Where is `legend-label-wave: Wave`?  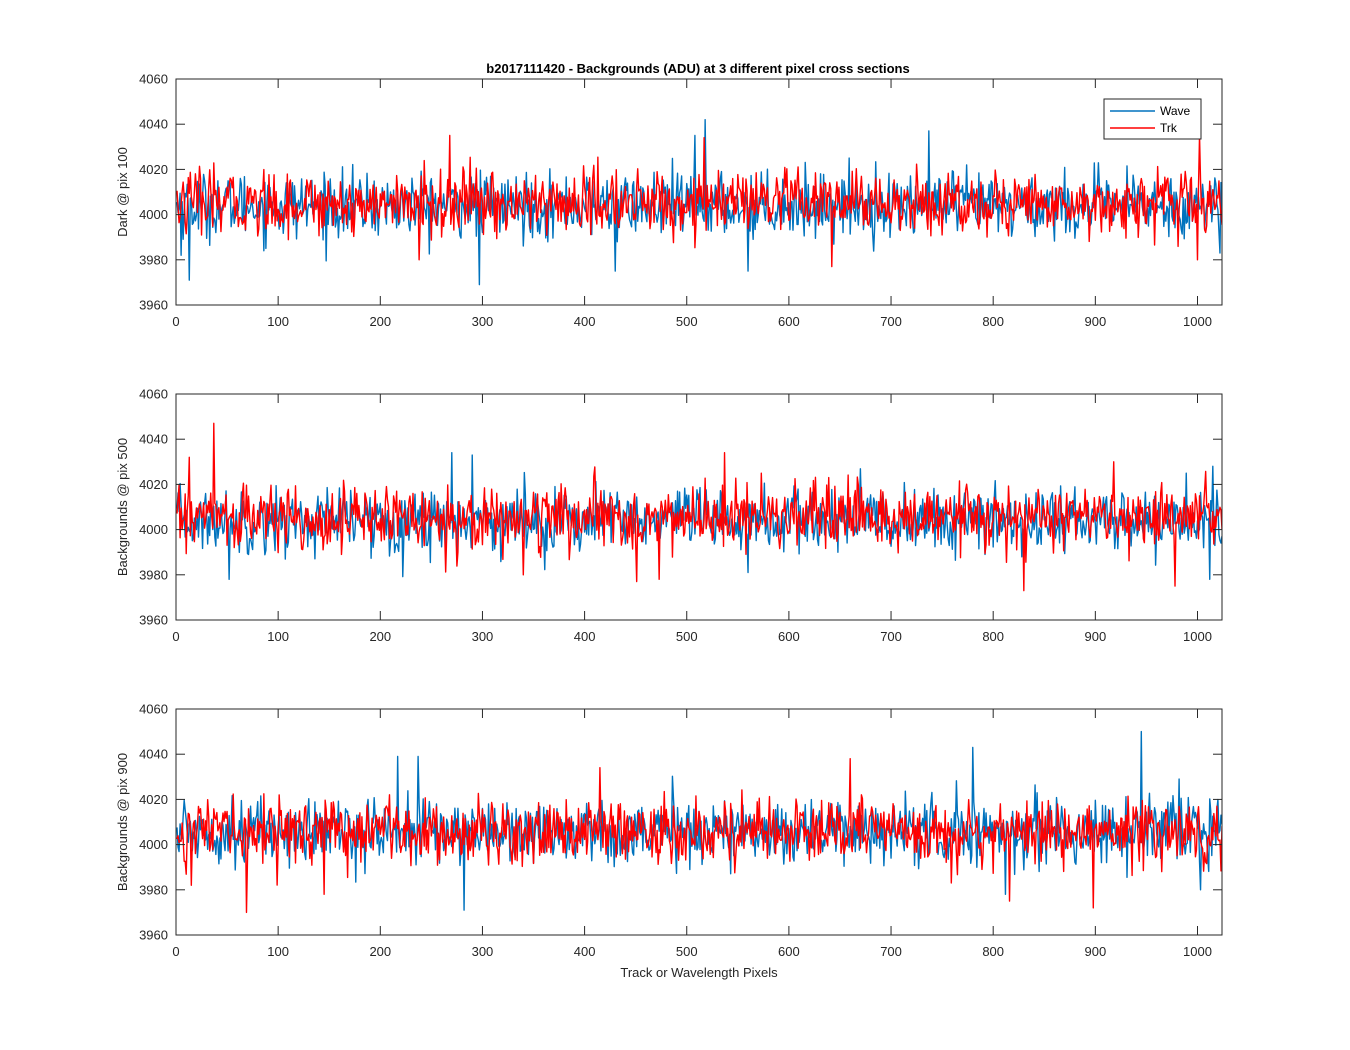
legend-label-wave: Wave is located at coordinates (1175, 111).